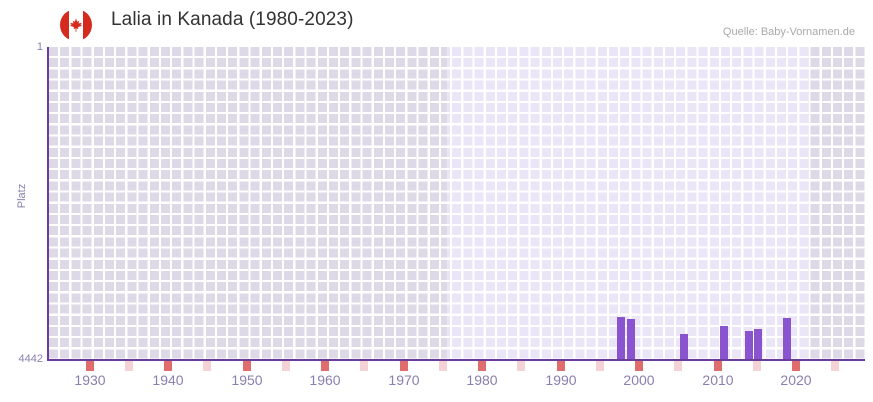 The image size is (873, 402). I want to click on bar-1998, so click(621, 338).